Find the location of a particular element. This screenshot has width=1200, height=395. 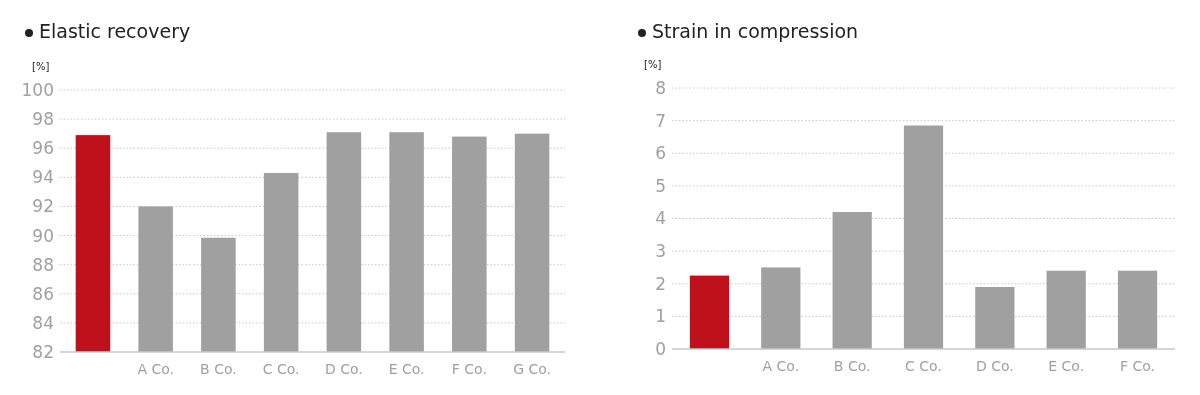

y-tick-label: 1 is located at coordinates (660, 316).